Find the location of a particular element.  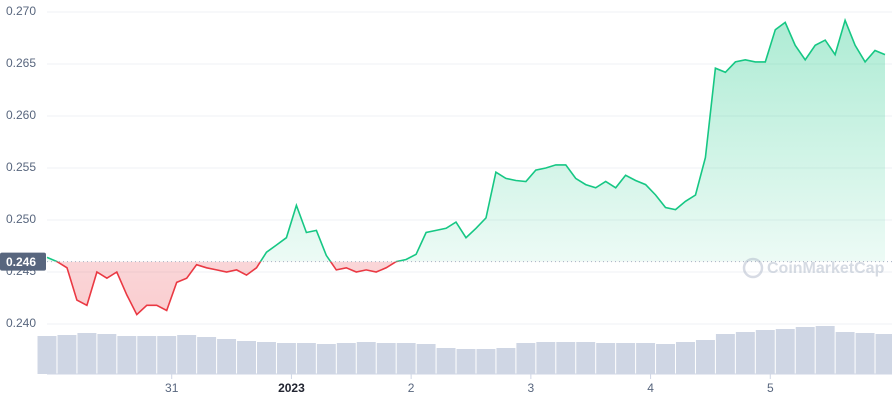

watermark: CoinMarketCap is located at coordinates (813, 268).